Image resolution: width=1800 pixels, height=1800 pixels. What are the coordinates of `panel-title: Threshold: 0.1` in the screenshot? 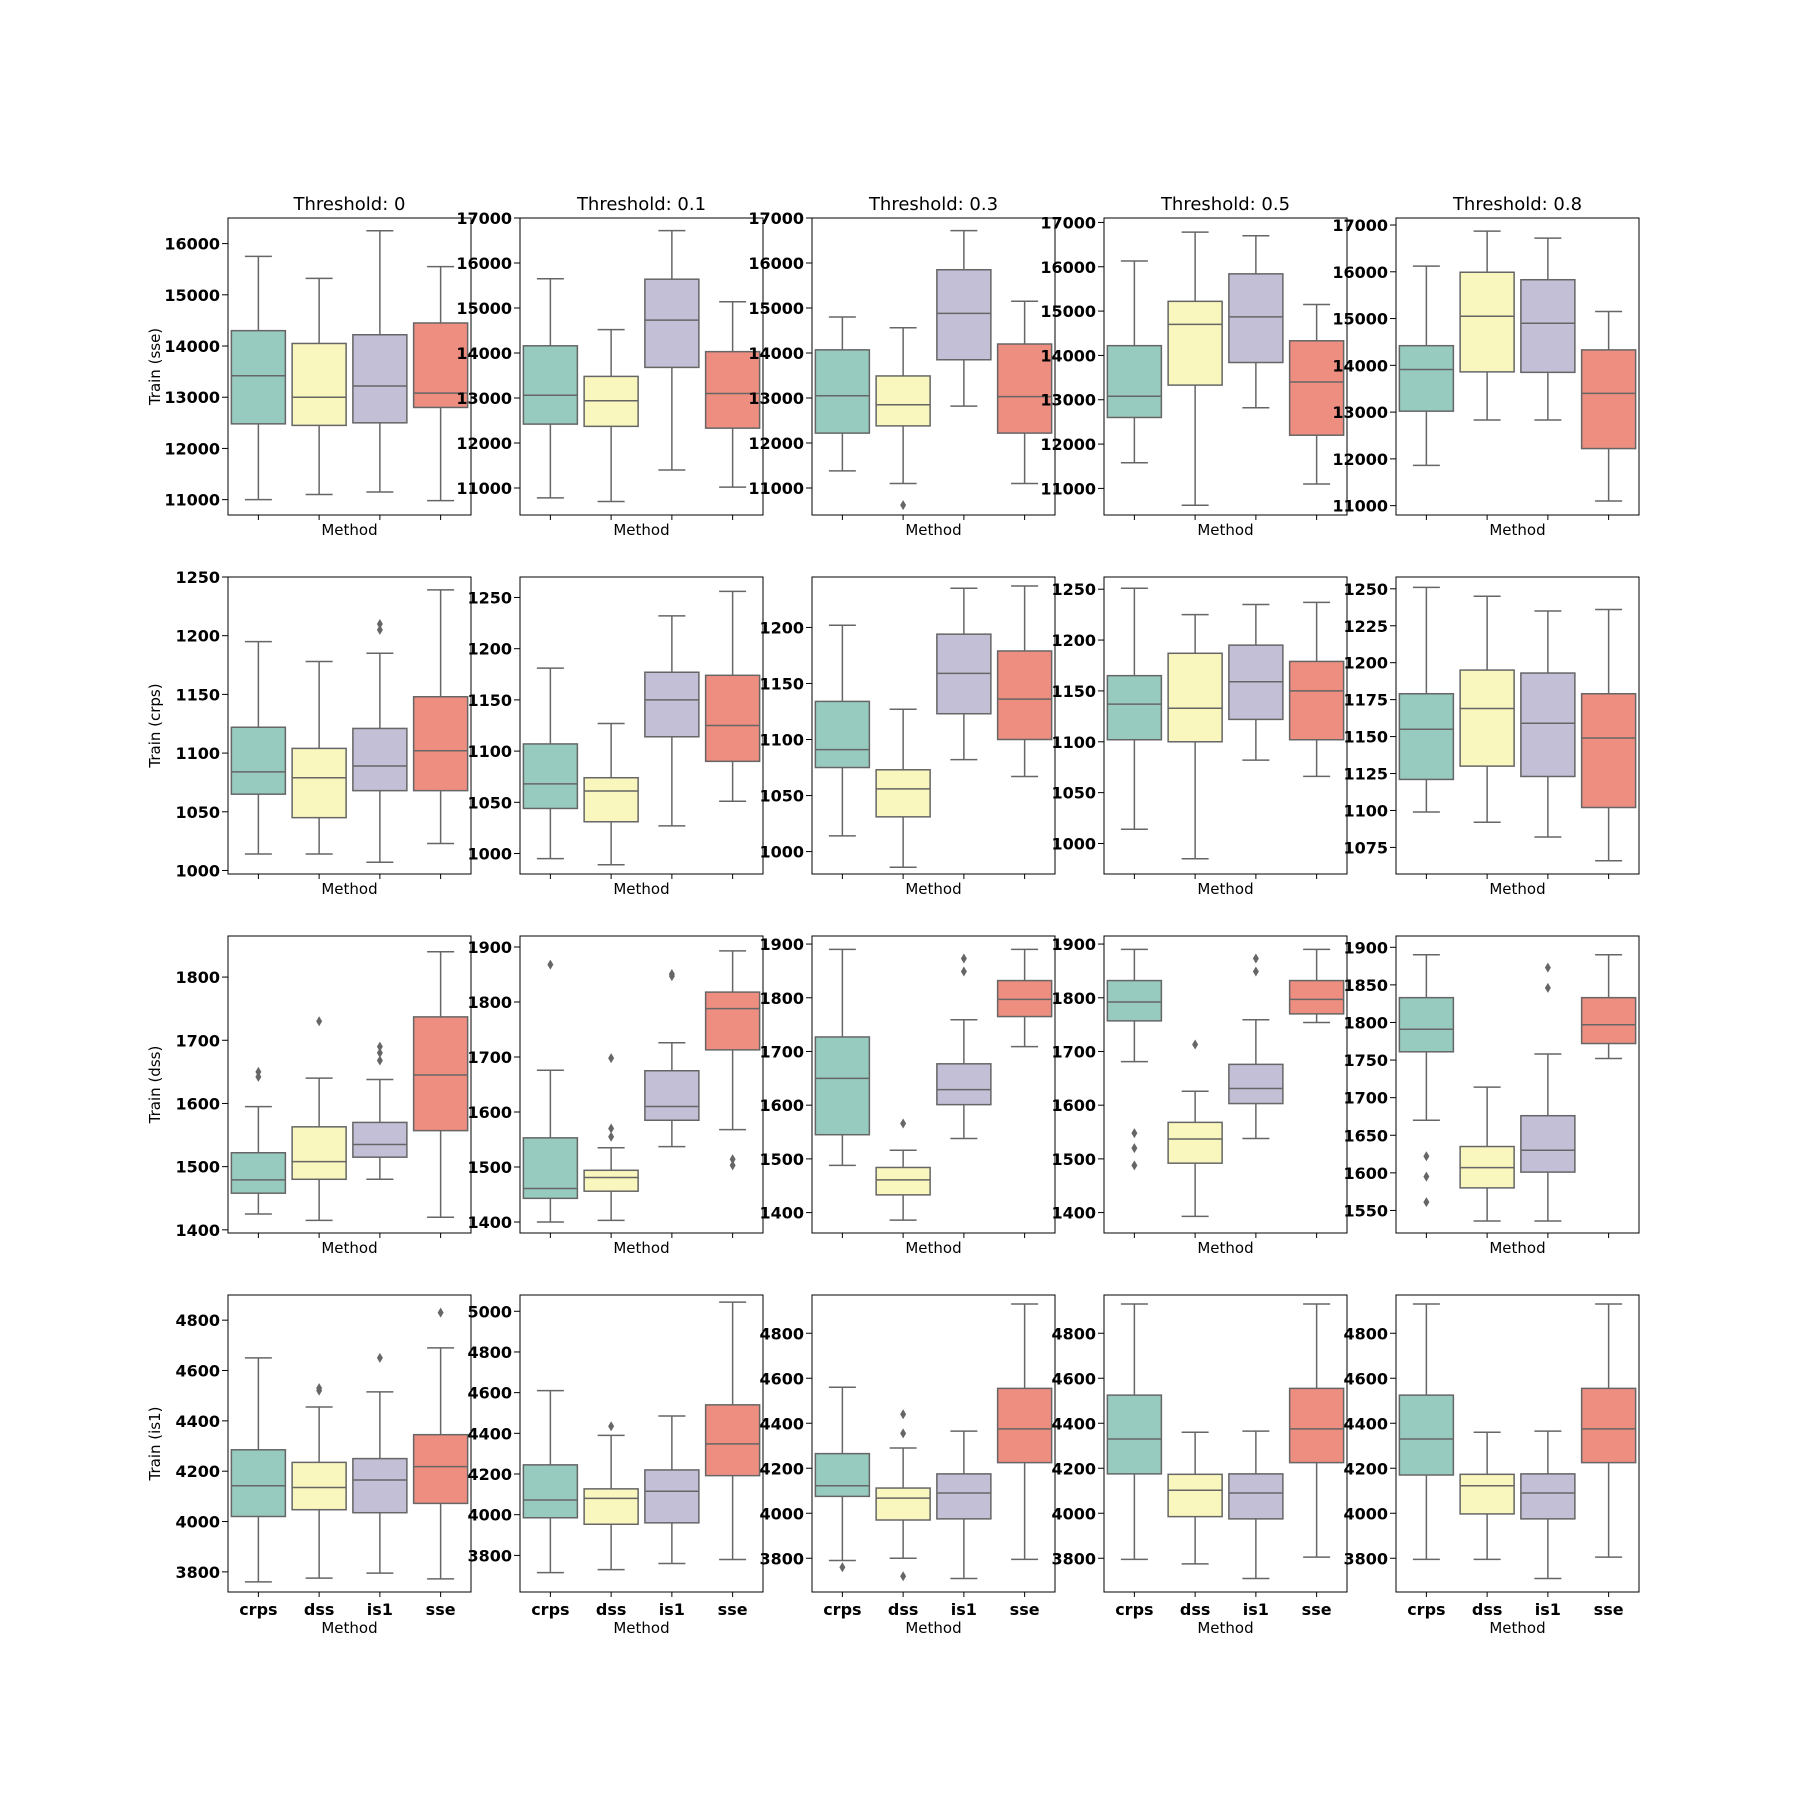 It's located at (641, 204).